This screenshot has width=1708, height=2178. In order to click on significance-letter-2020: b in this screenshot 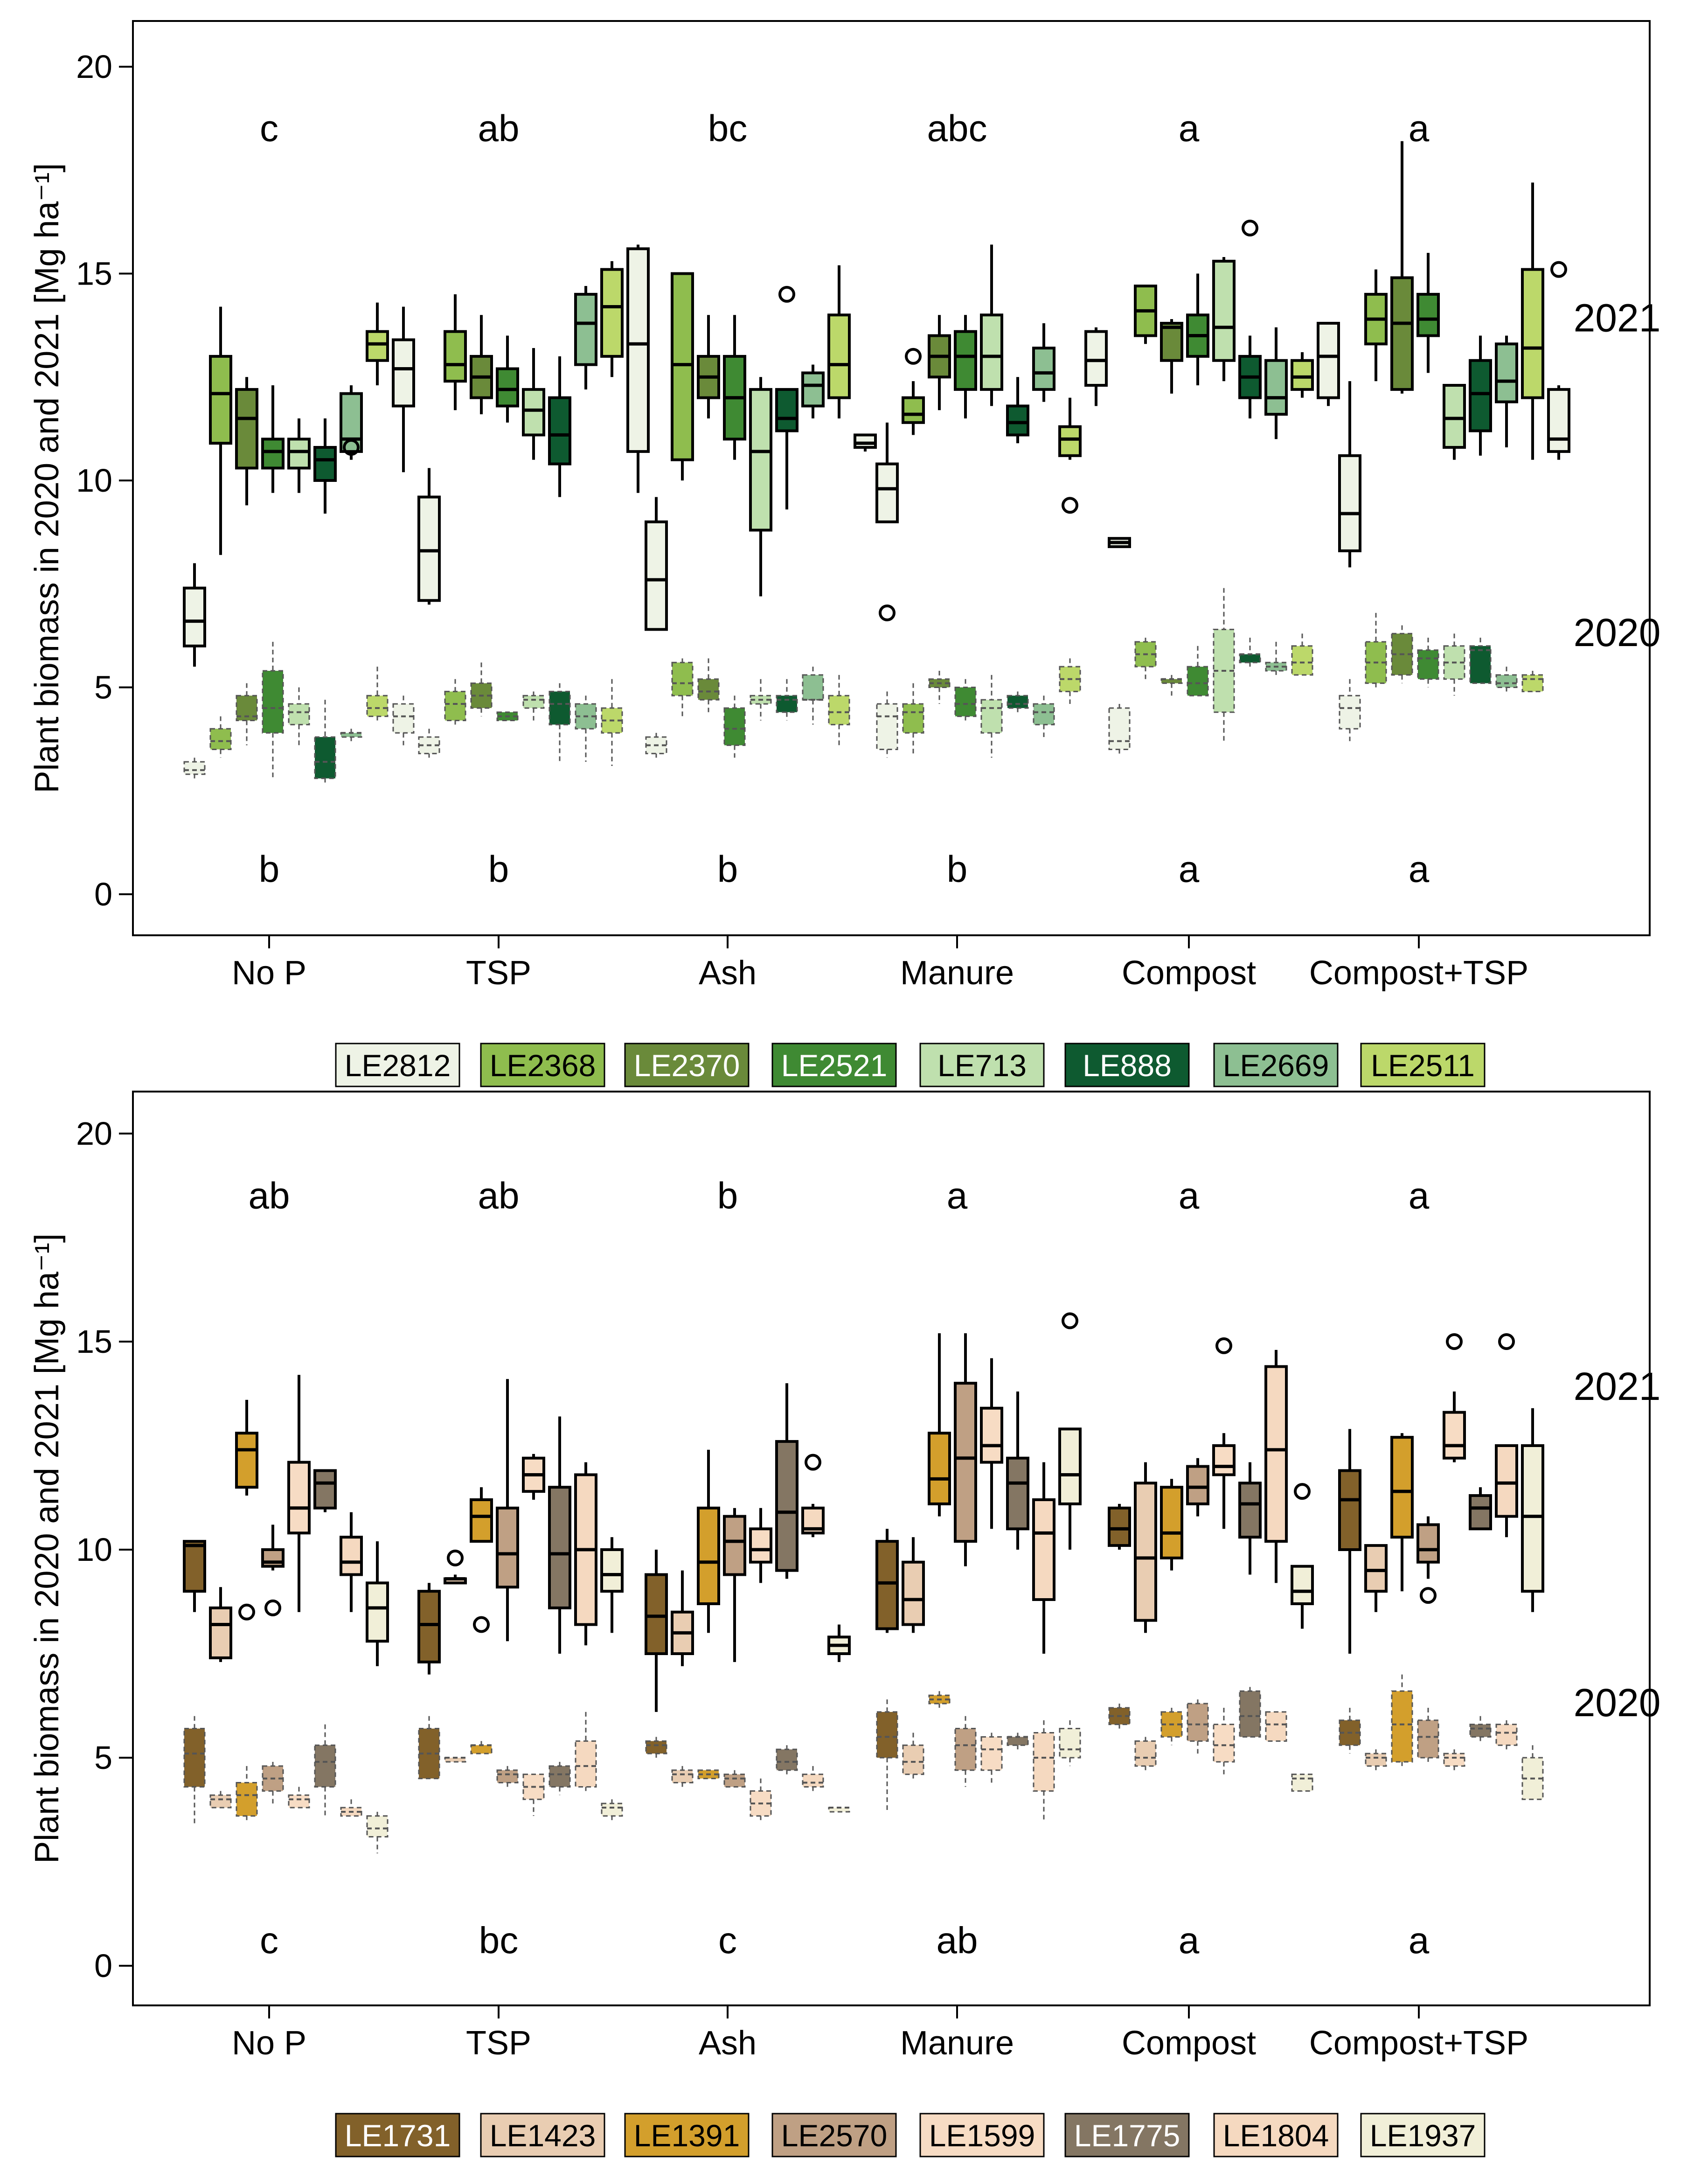, I will do `click(499, 869)`.